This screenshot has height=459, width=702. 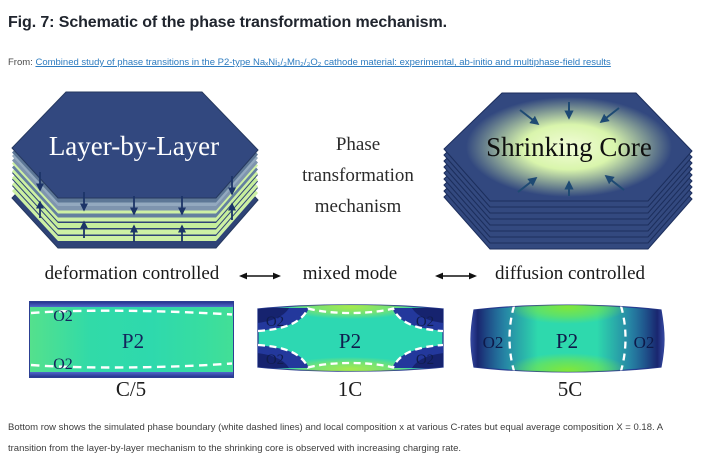 I want to click on regime-mixed-mode: mixed mode, so click(x=350, y=273).